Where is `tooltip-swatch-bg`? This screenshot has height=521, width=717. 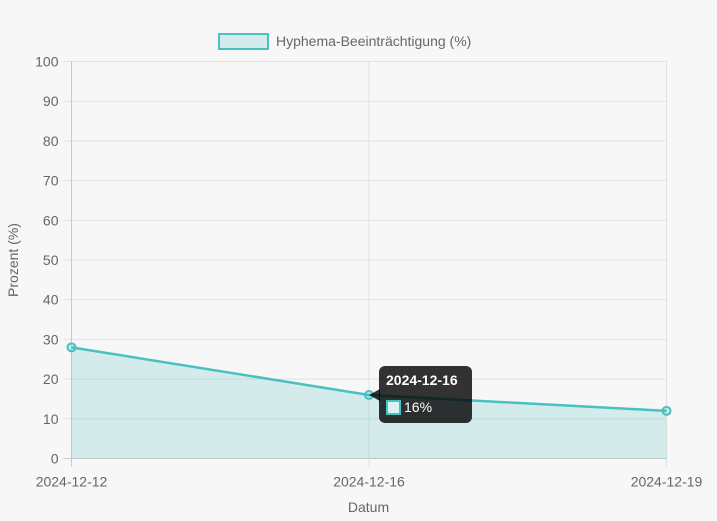 tooltip-swatch-bg is located at coordinates (393, 407).